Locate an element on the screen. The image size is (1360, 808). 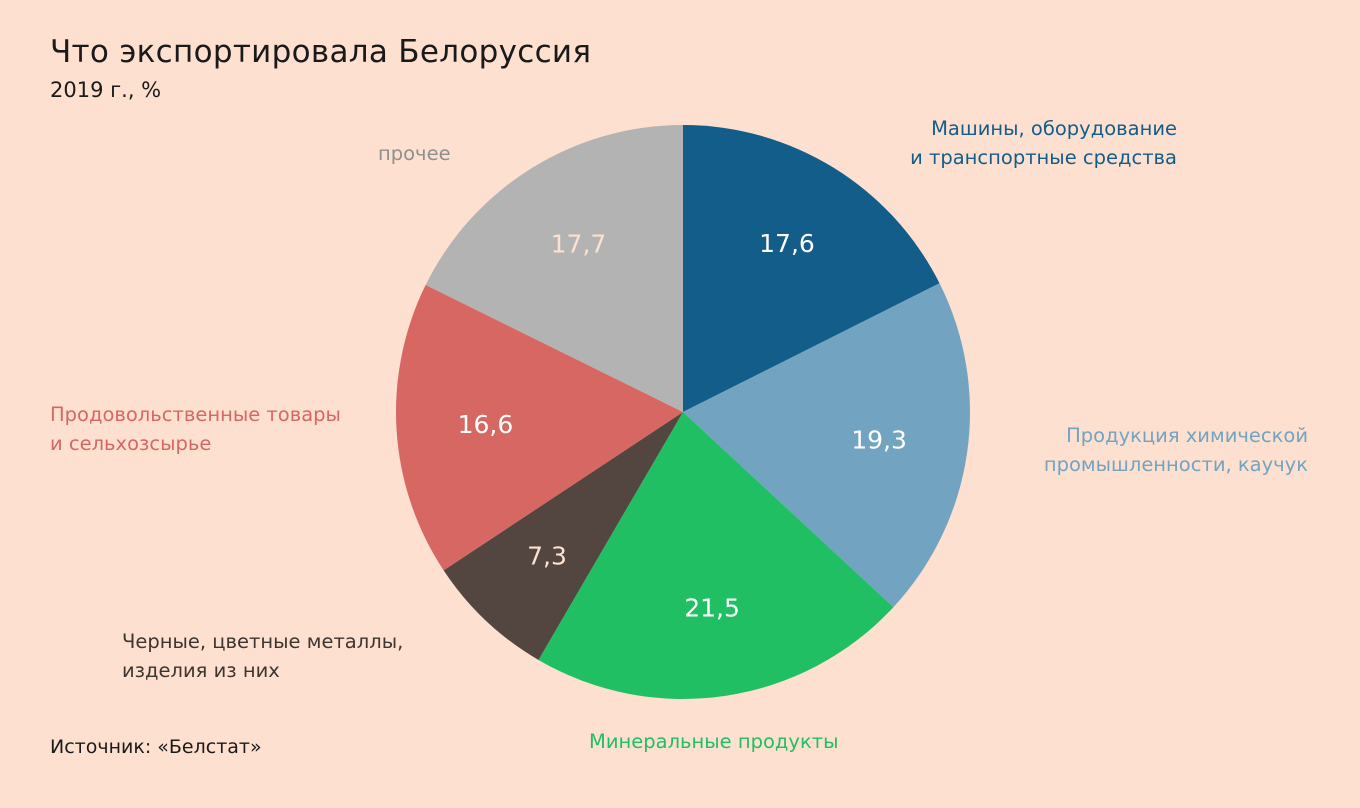
category-label-line: Продукция химической is located at coordinates (1187, 435).